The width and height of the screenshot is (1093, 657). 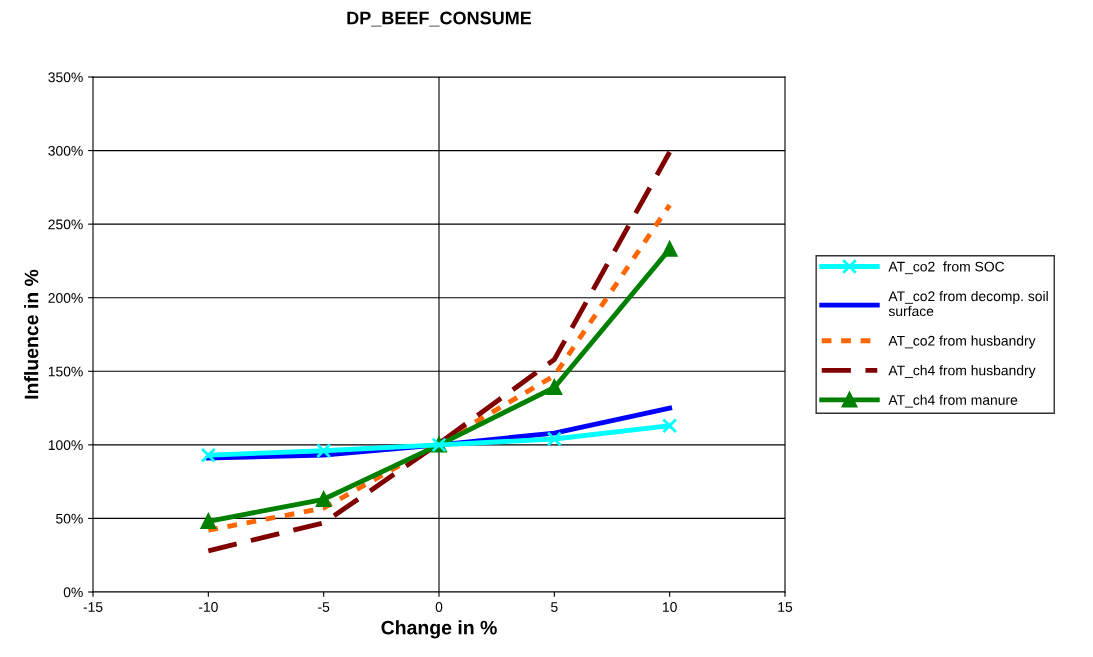 I want to click on x-tick-label: -15, so click(x=93, y=607).